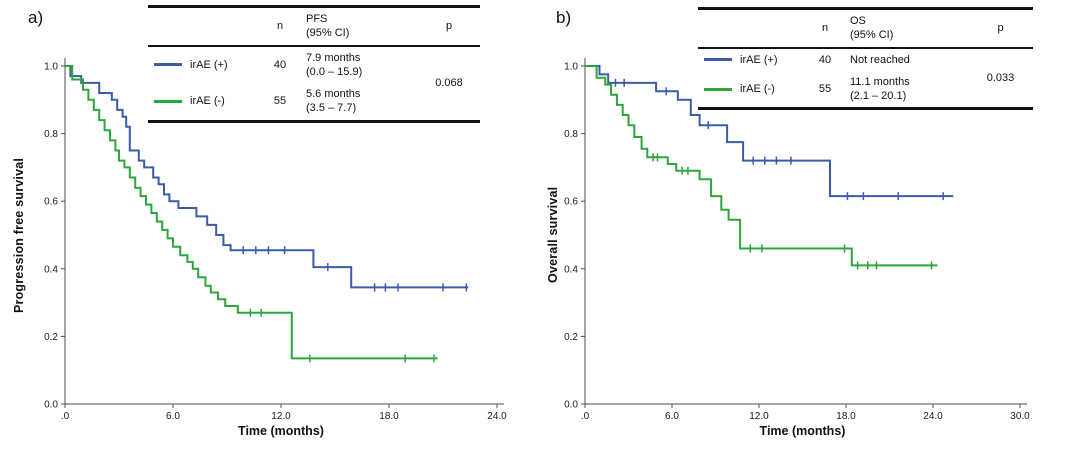  I want to click on outcome-value: 7.9 months (0.0 – 15.9), so click(334, 64).